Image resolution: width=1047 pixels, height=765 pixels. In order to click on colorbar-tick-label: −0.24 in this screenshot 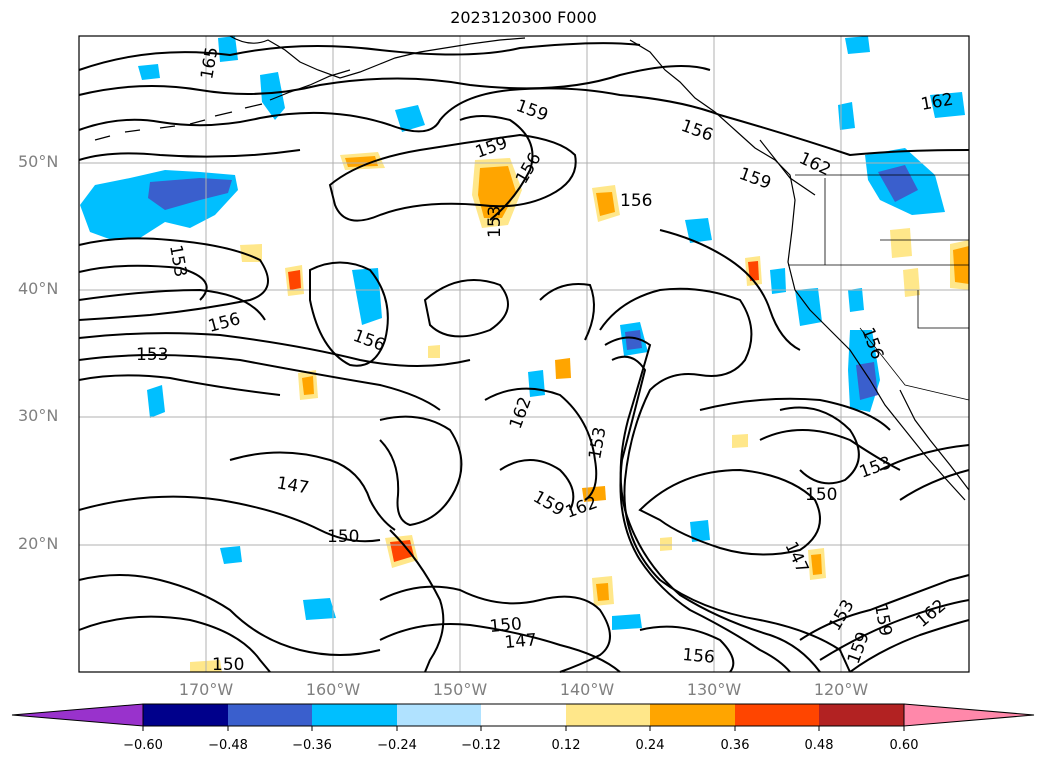, I will do `click(397, 745)`.